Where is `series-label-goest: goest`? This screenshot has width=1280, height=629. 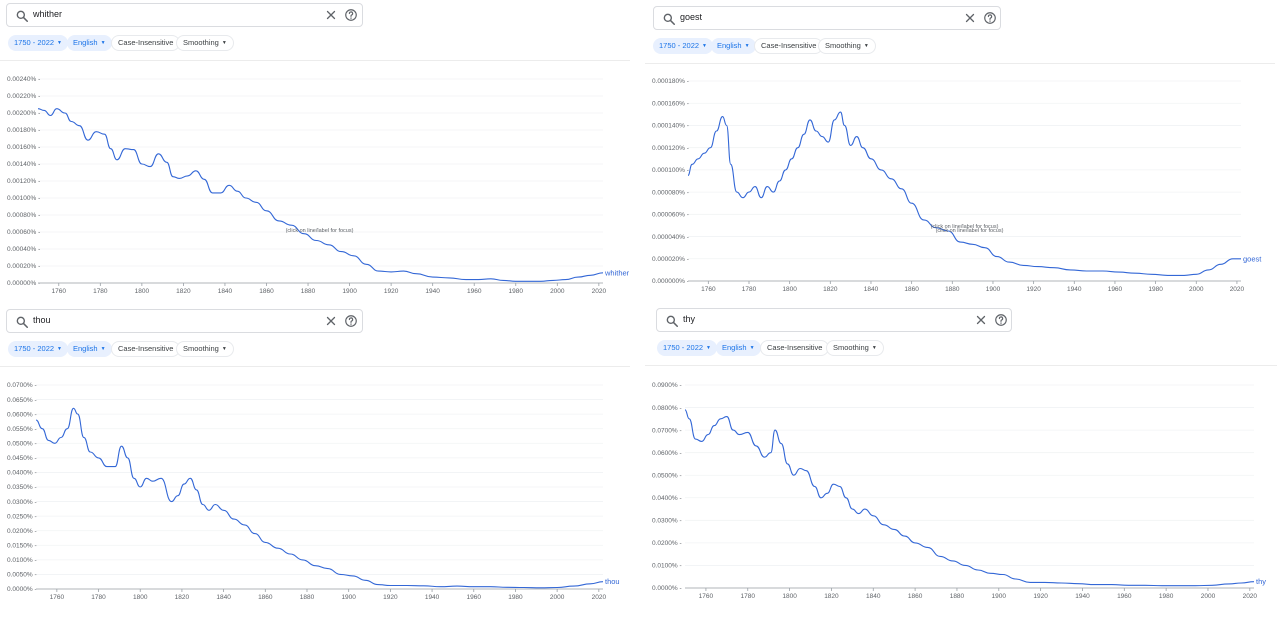 series-label-goest: goest is located at coordinates (1252, 258).